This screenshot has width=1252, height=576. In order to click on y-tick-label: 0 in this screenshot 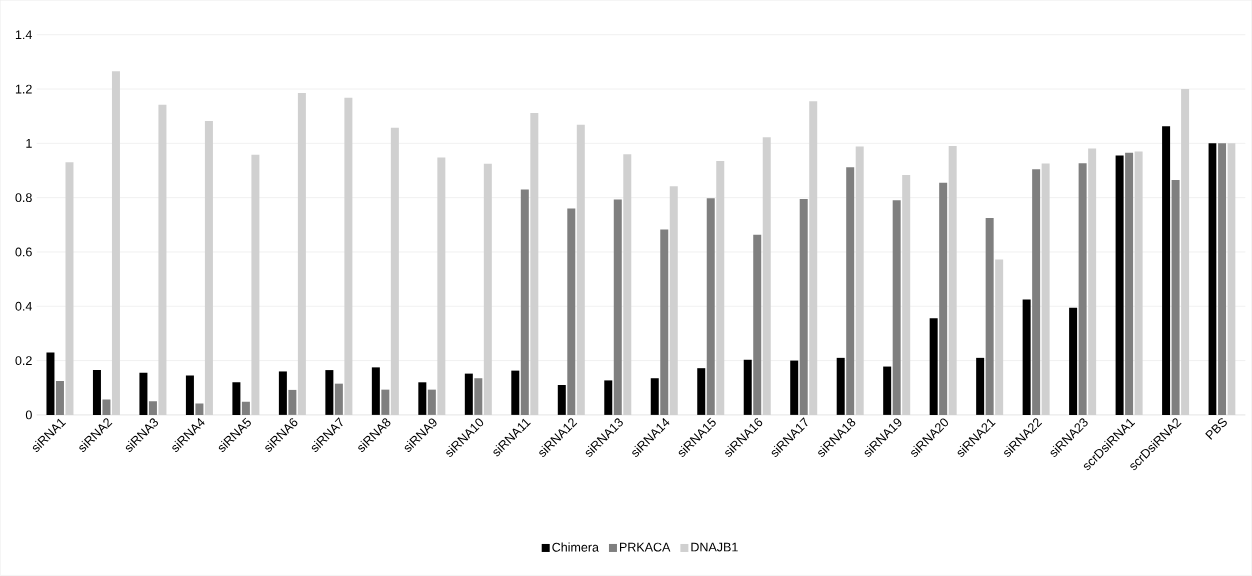, I will do `click(28, 415)`.